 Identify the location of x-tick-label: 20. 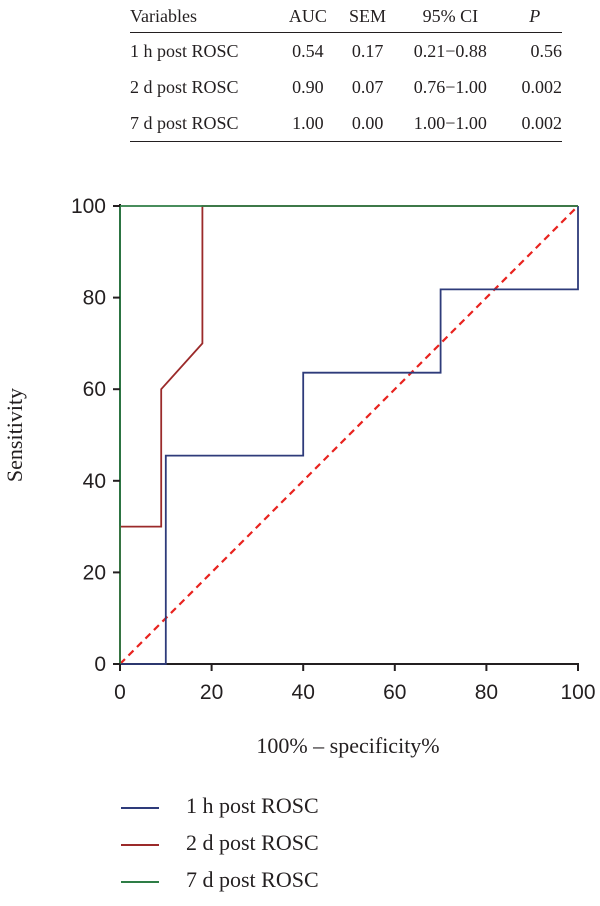
(211, 692).